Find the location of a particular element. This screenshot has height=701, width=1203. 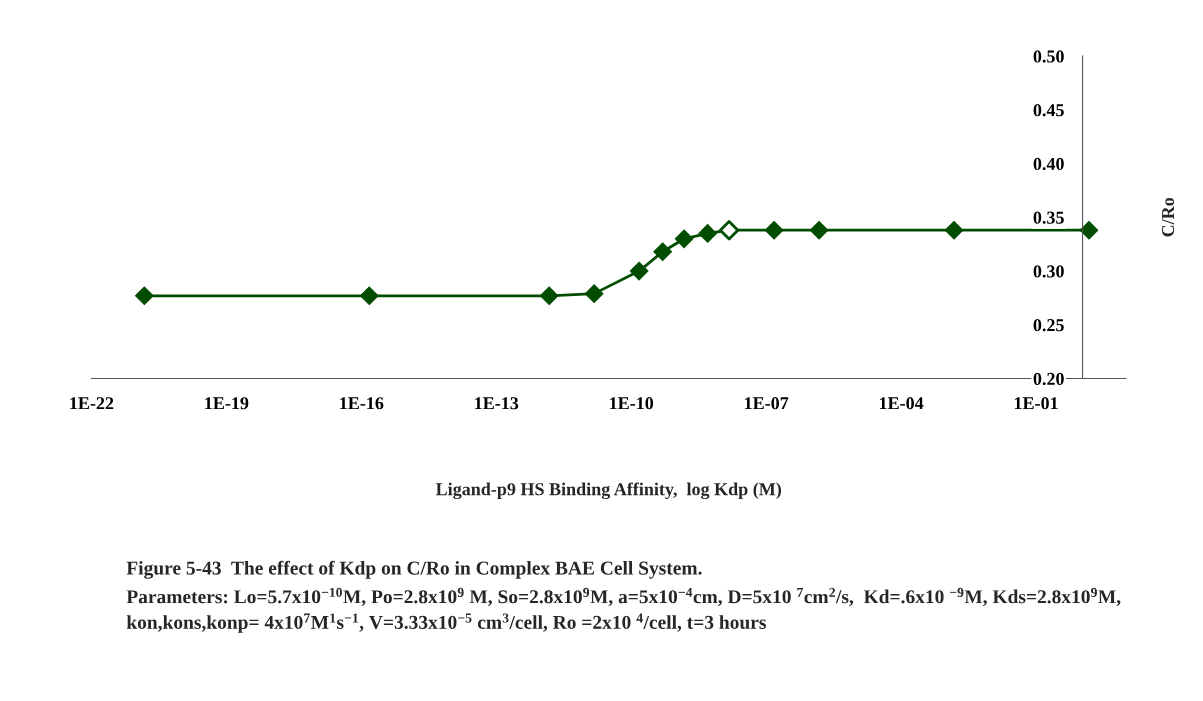

x-tick-label: 1E-13 is located at coordinates (497, 403).